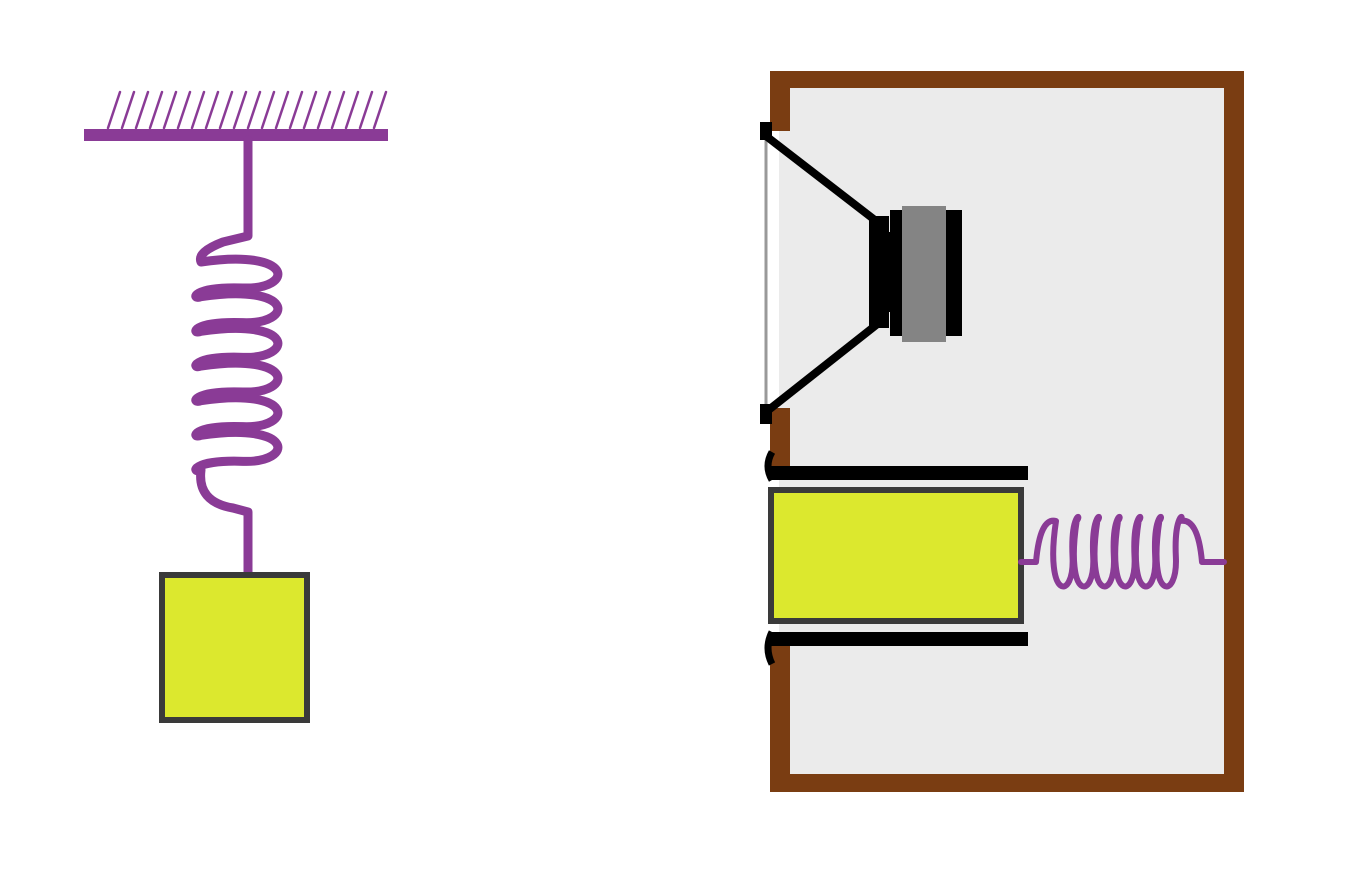 Image resolution: width=1351 pixels, height=870 pixels. I want to click on loudspeaker-driver-icon, so click(861, 273).